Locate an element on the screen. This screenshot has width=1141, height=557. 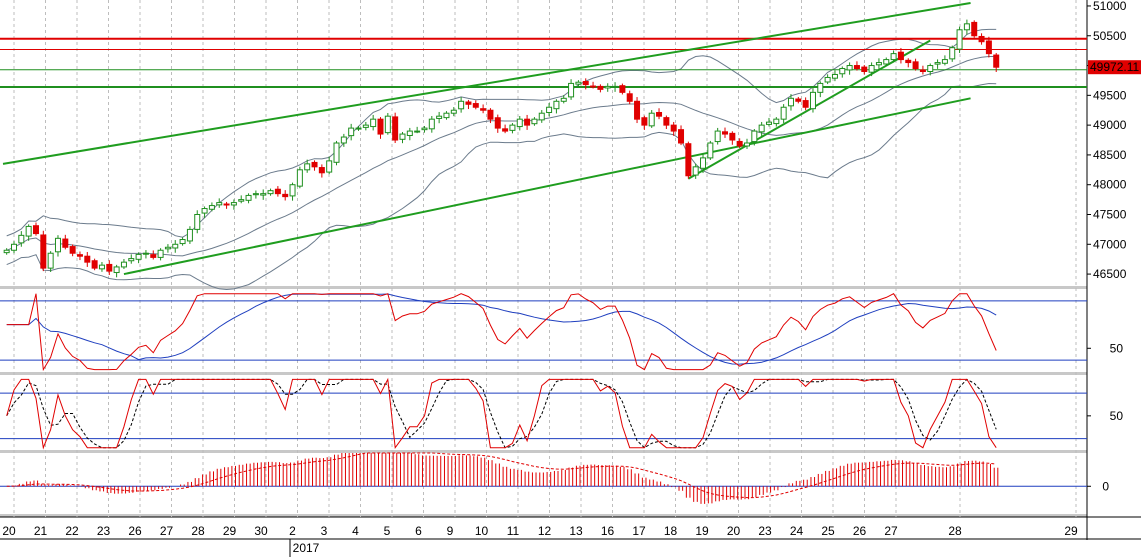
x-tick-label: 26 is located at coordinates (135, 531).